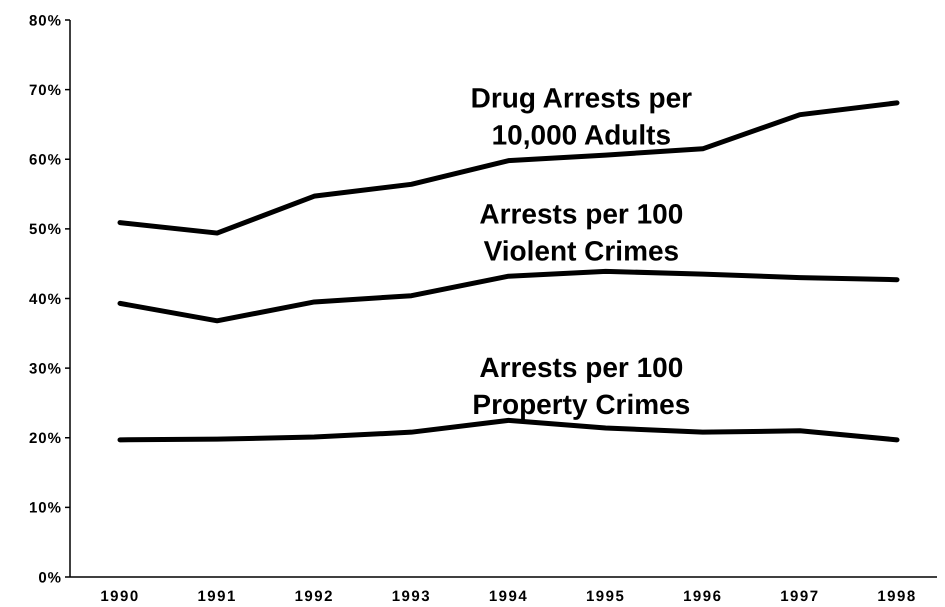 This screenshot has height=607, width=945. I want to click on x-tick-label: 1992, so click(314, 596).